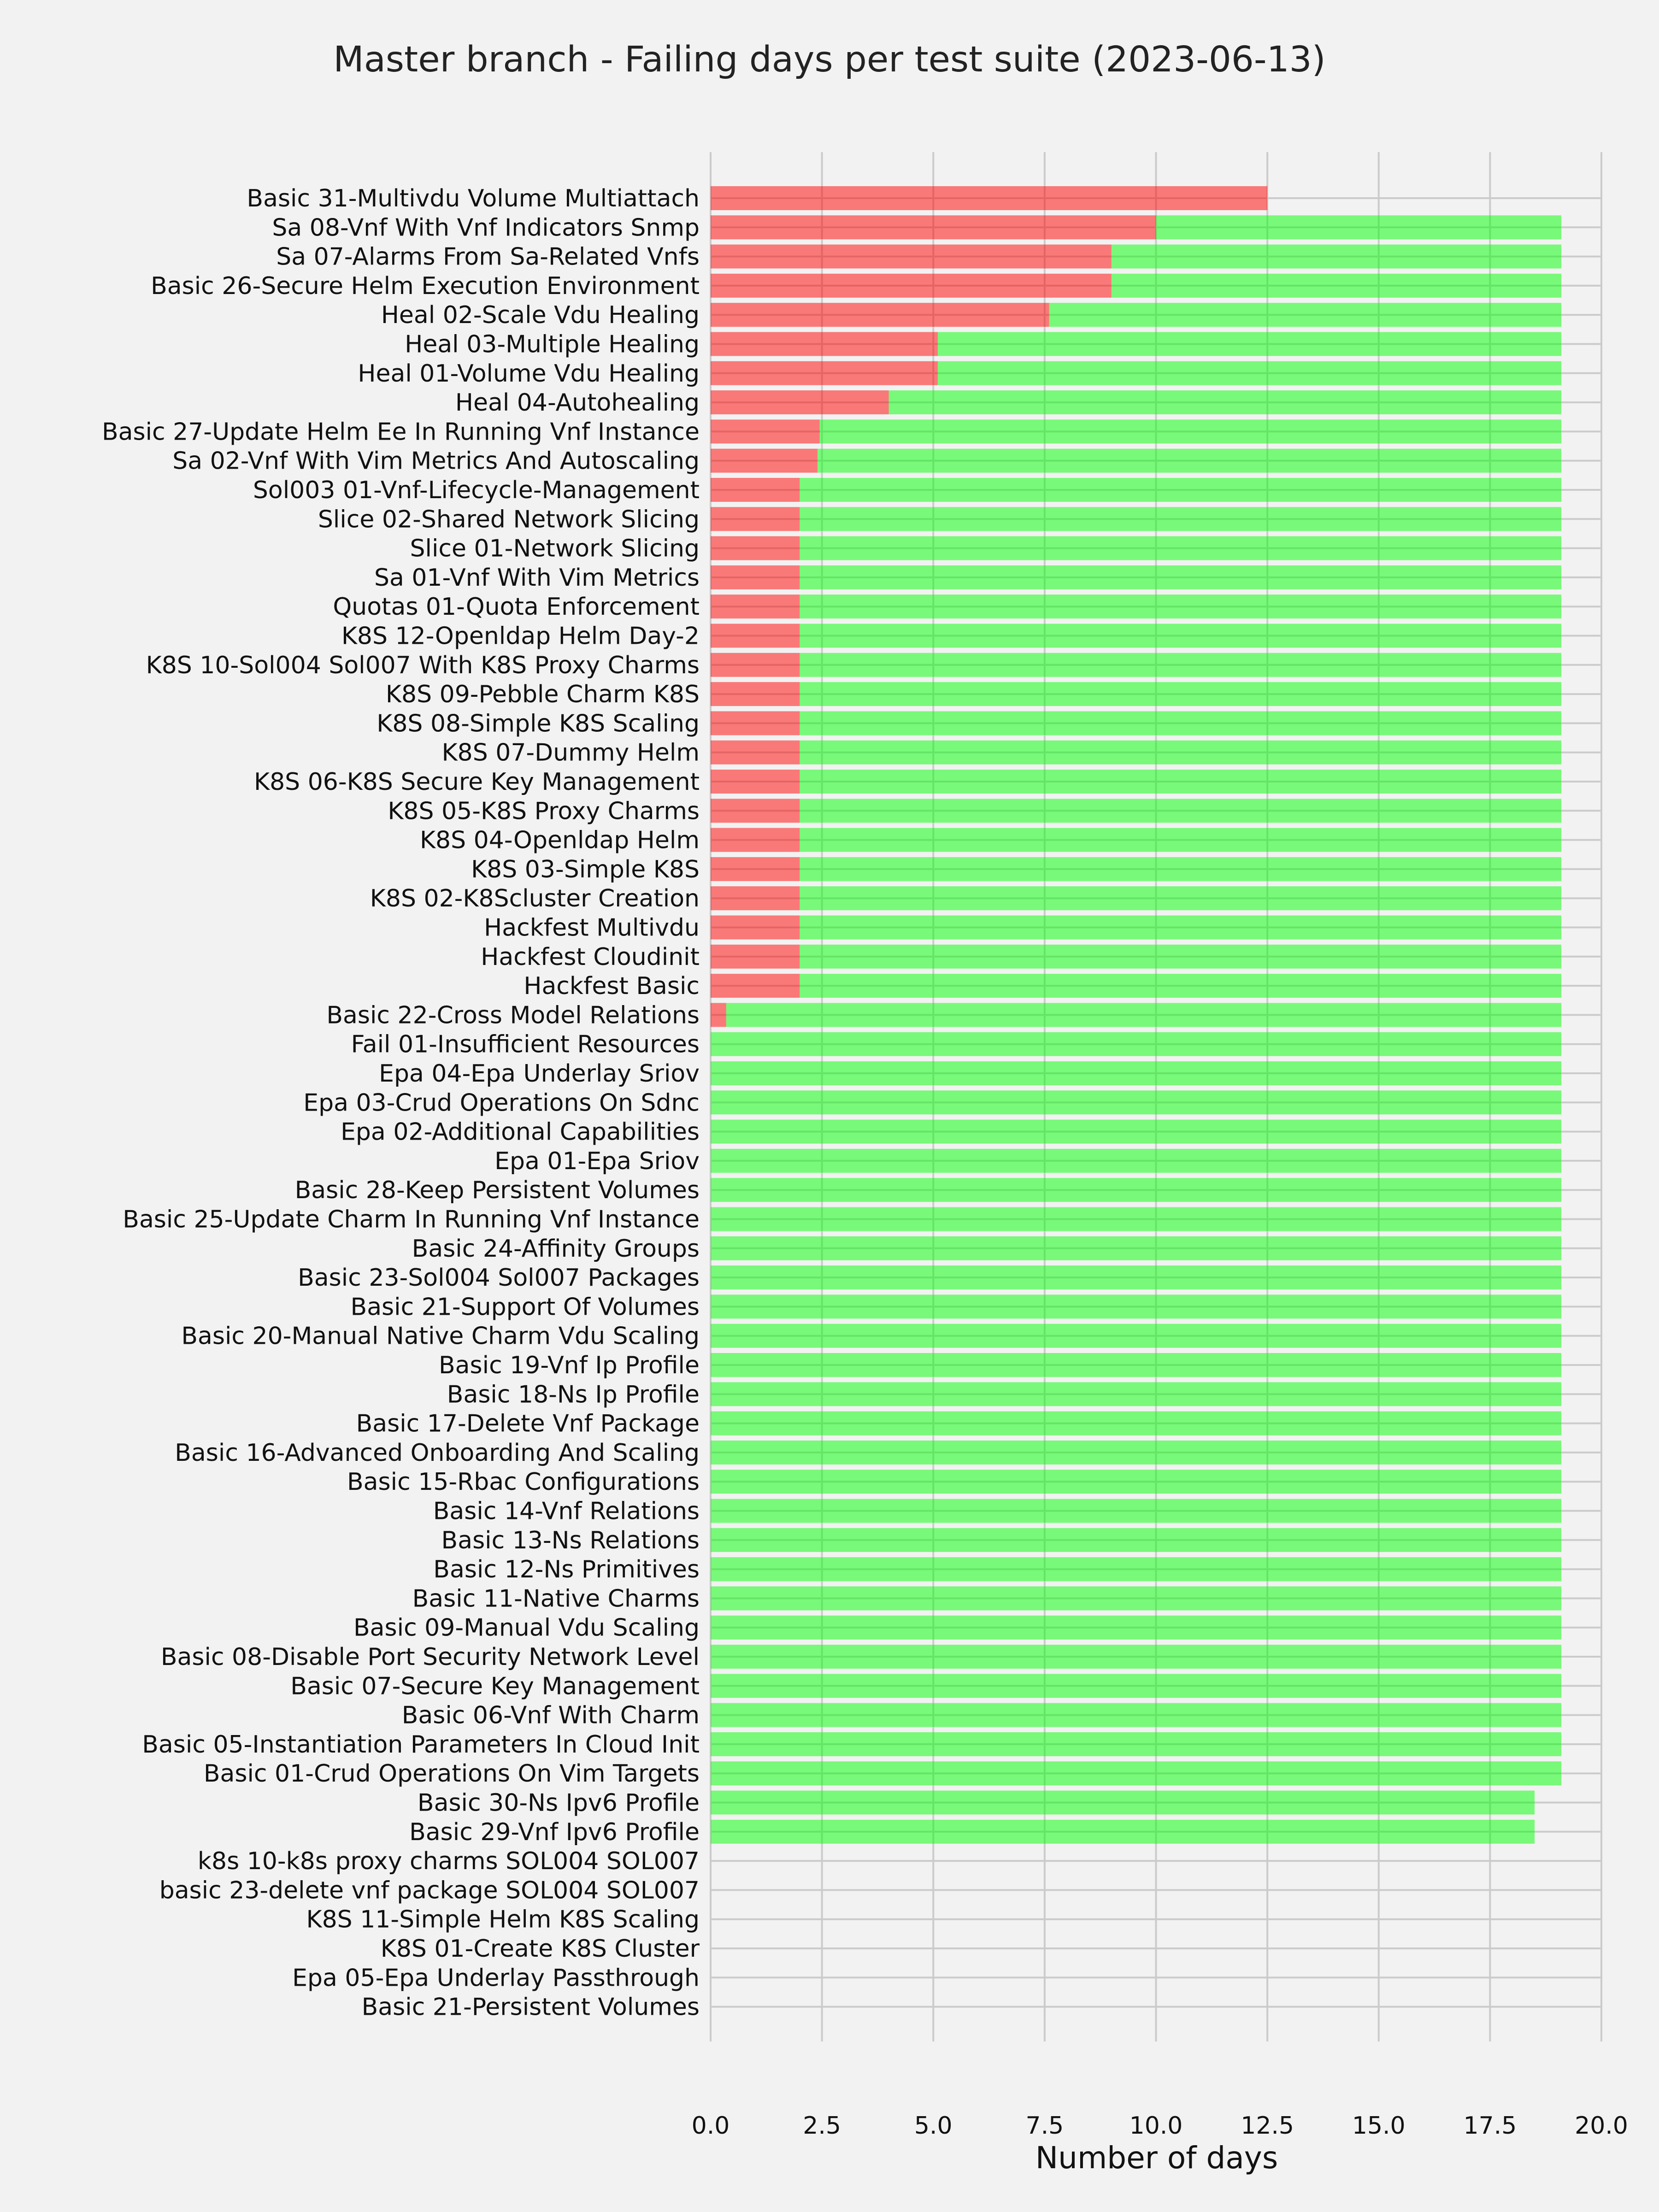  Describe the element at coordinates (452, 1774) in the screenshot. I see `category-label: Basic 01-Crud Operations On Vim Targets` at that location.